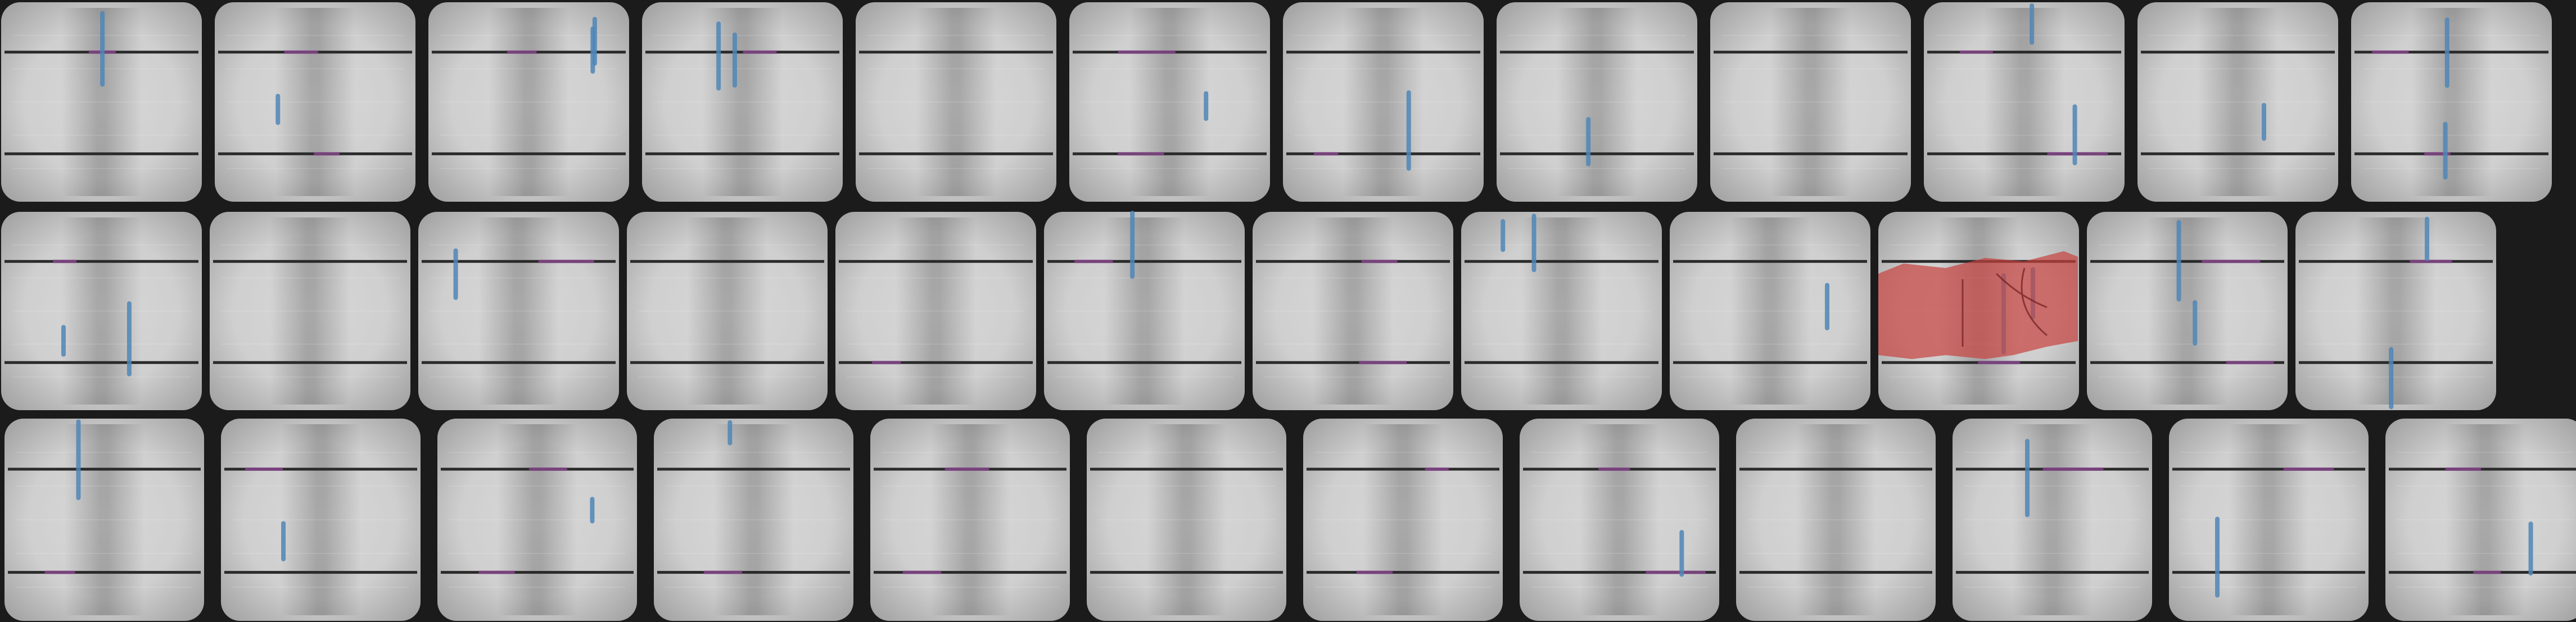 This screenshot has width=2576, height=622. I want to click on defect-region, so click(1978, 305).